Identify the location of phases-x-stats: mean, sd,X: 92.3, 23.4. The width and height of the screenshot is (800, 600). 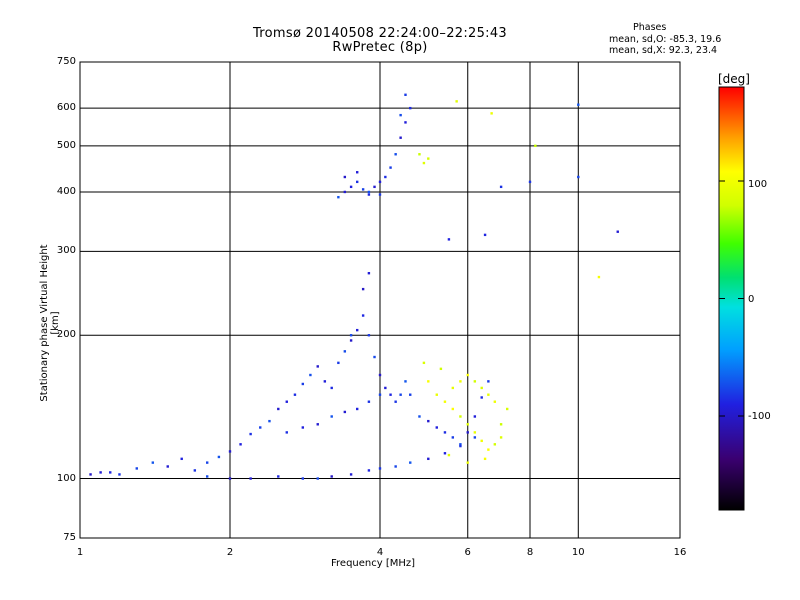
(663, 50).